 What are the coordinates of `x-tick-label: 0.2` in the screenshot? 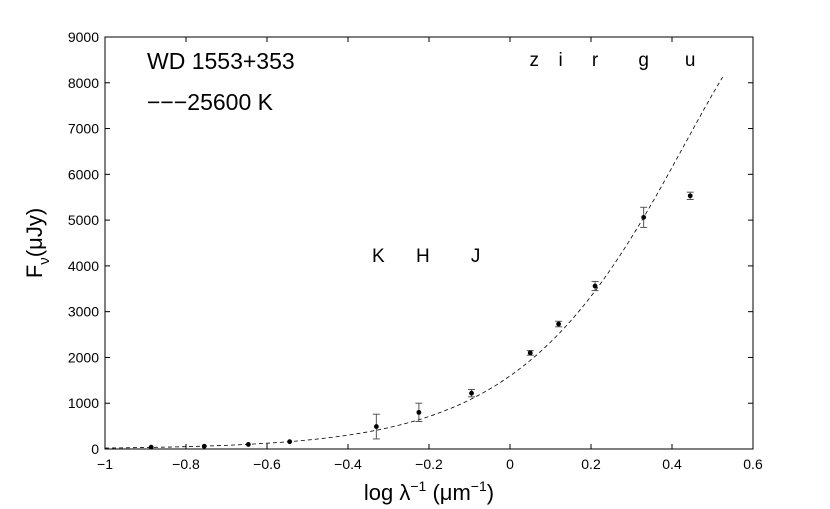 It's located at (591, 464).